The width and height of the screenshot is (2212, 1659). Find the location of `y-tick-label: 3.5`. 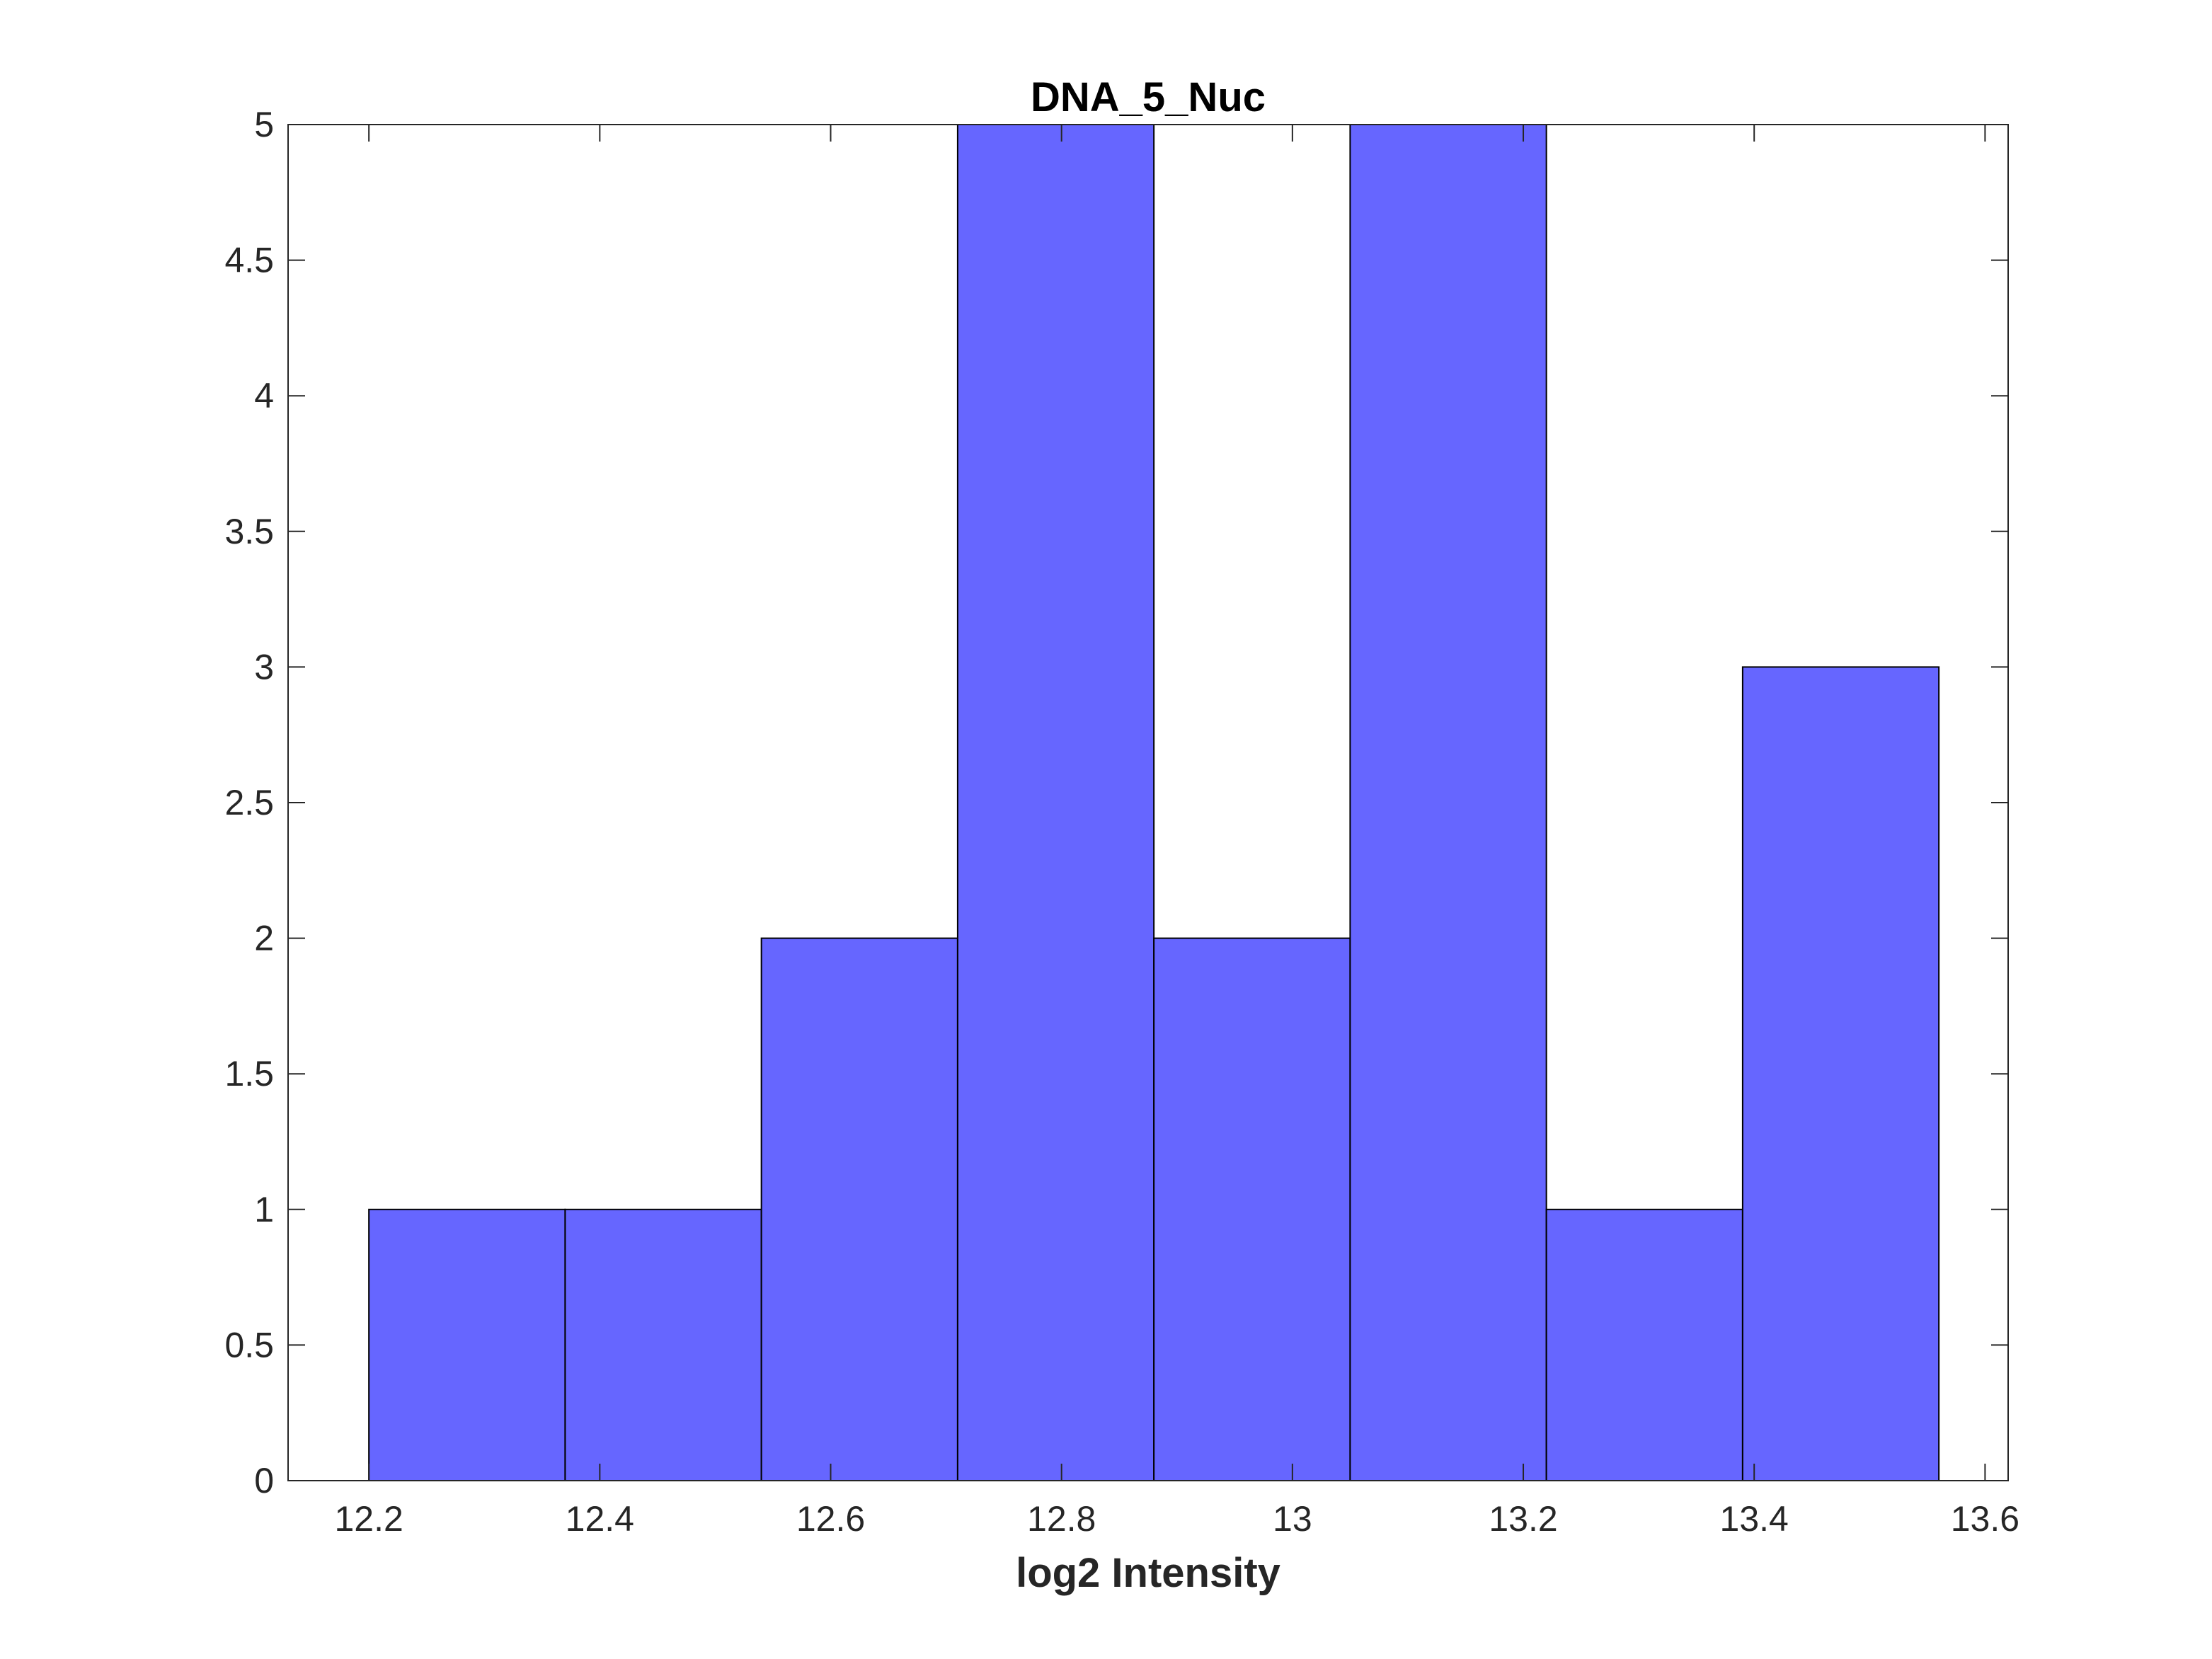

y-tick-label: 3.5 is located at coordinates (249, 531).